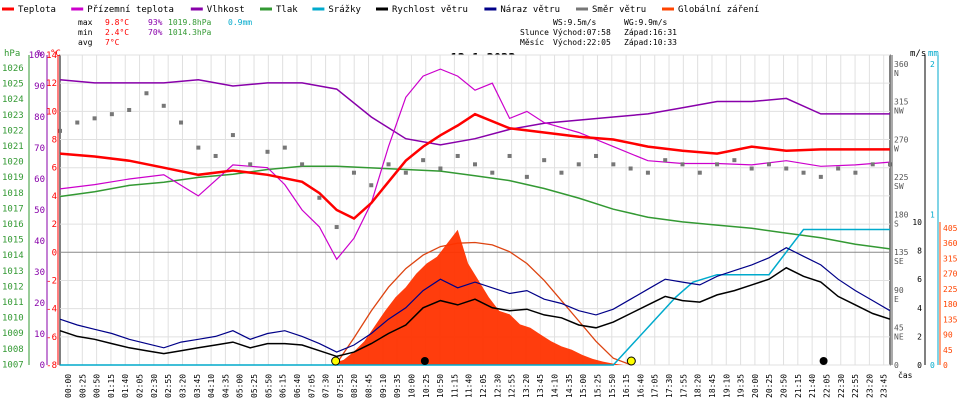  Describe the element at coordinates (254, 386) in the screenshot. I see `time-tick: 05:25` at that location.